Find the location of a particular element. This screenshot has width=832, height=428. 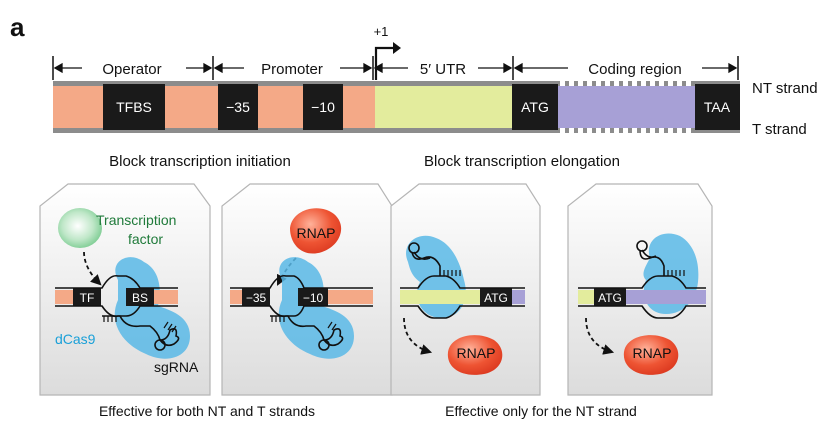

tfbs-label: TFBS is located at coordinates (134, 107).